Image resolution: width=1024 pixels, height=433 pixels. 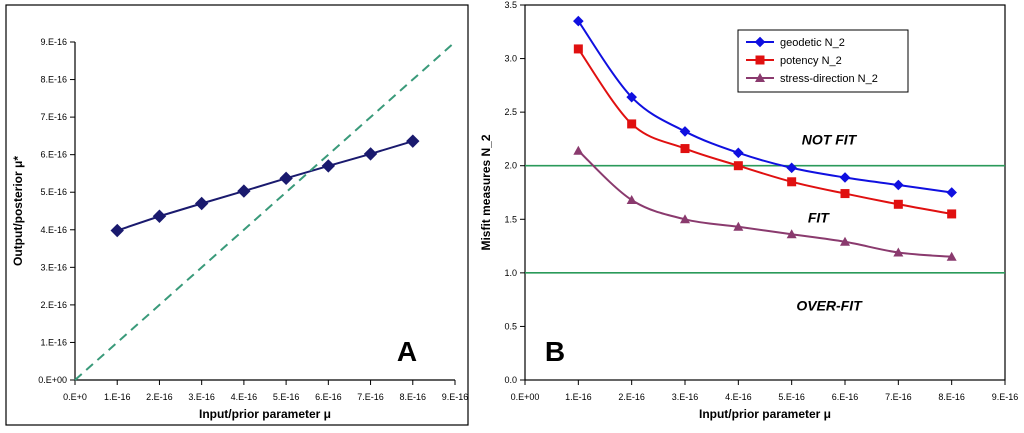 I want to click on y-tick-label: 3.E-16, so click(x=53, y=267).